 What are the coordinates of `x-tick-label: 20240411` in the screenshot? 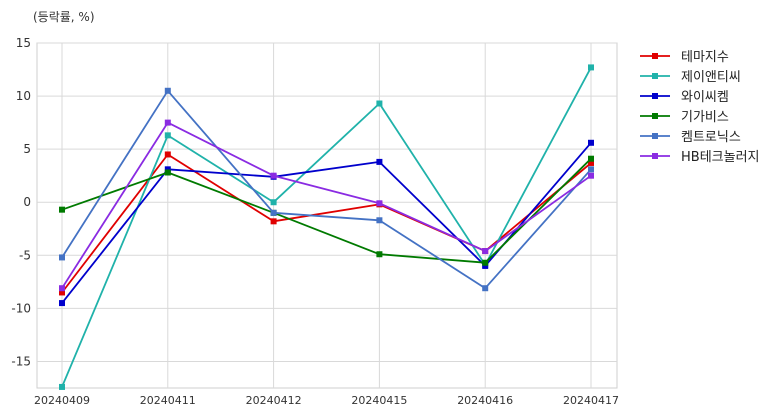 It's located at (168, 400).